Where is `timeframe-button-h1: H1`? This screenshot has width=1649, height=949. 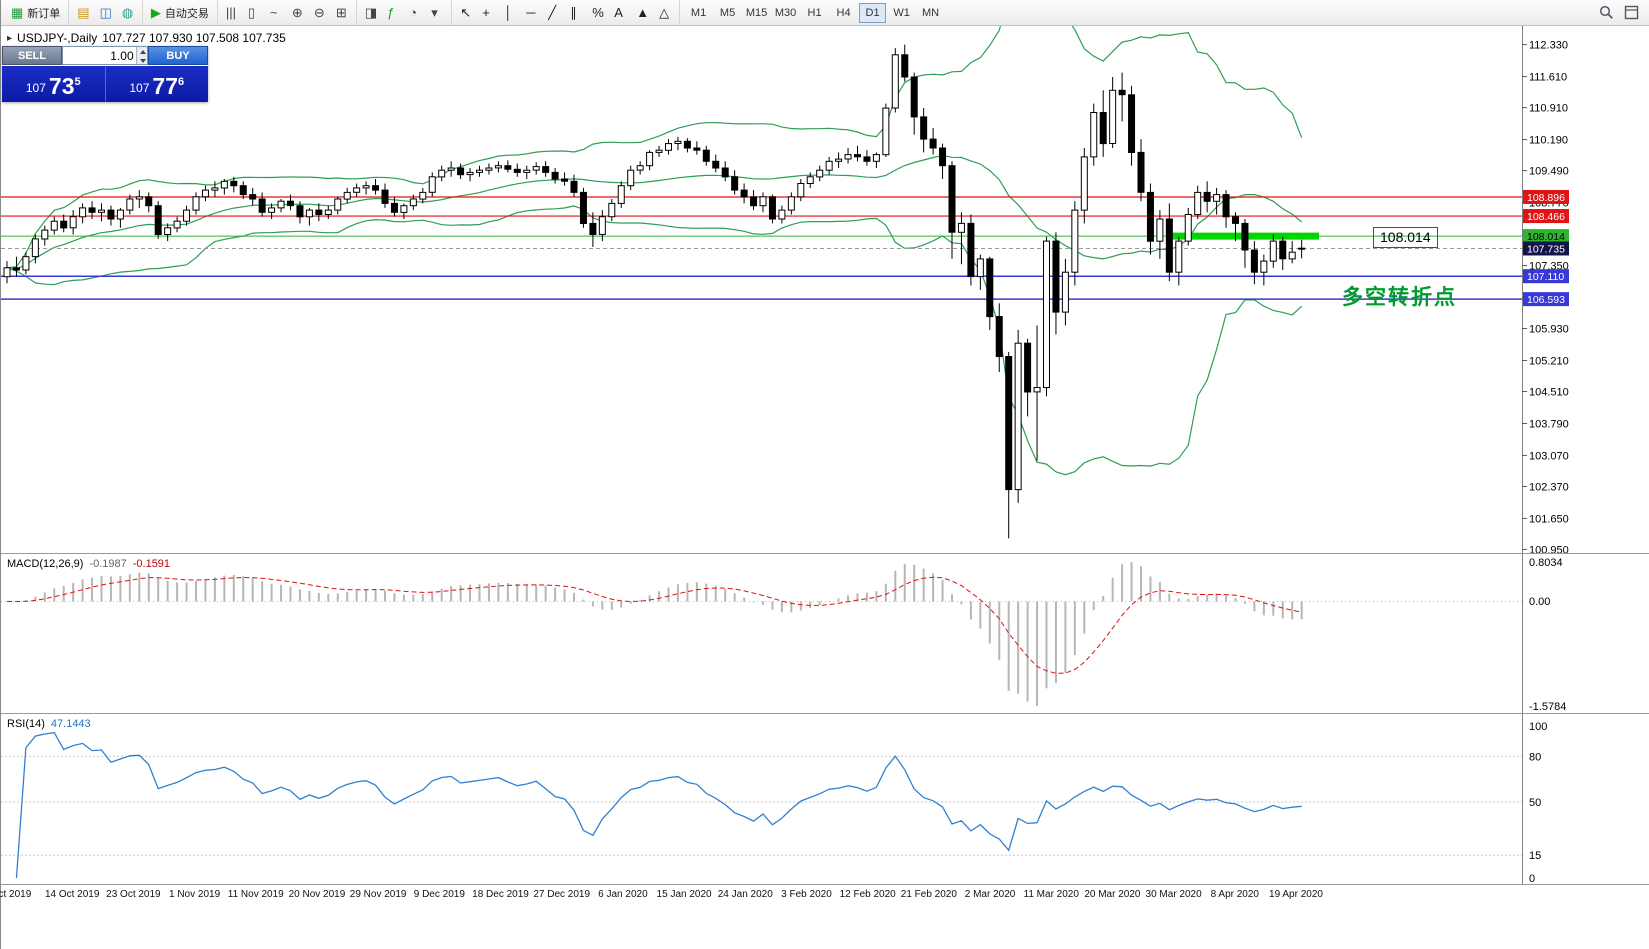 timeframe-button-h1: H1 is located at coordinates (814, 13).